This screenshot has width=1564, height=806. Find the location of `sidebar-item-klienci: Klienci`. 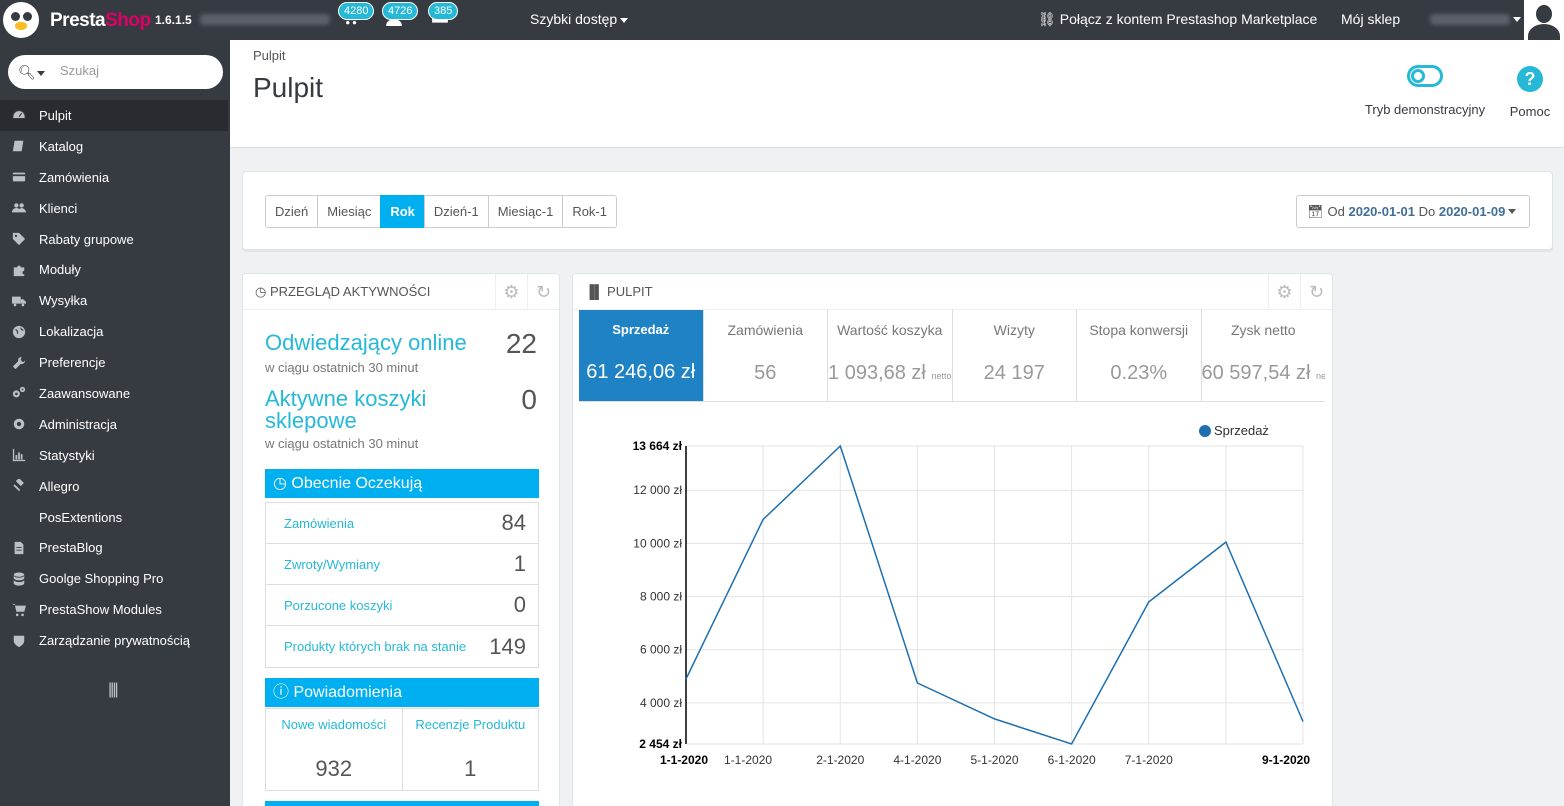

sidebar-item-klienci: Klienci is located at coordinates (115, 208).